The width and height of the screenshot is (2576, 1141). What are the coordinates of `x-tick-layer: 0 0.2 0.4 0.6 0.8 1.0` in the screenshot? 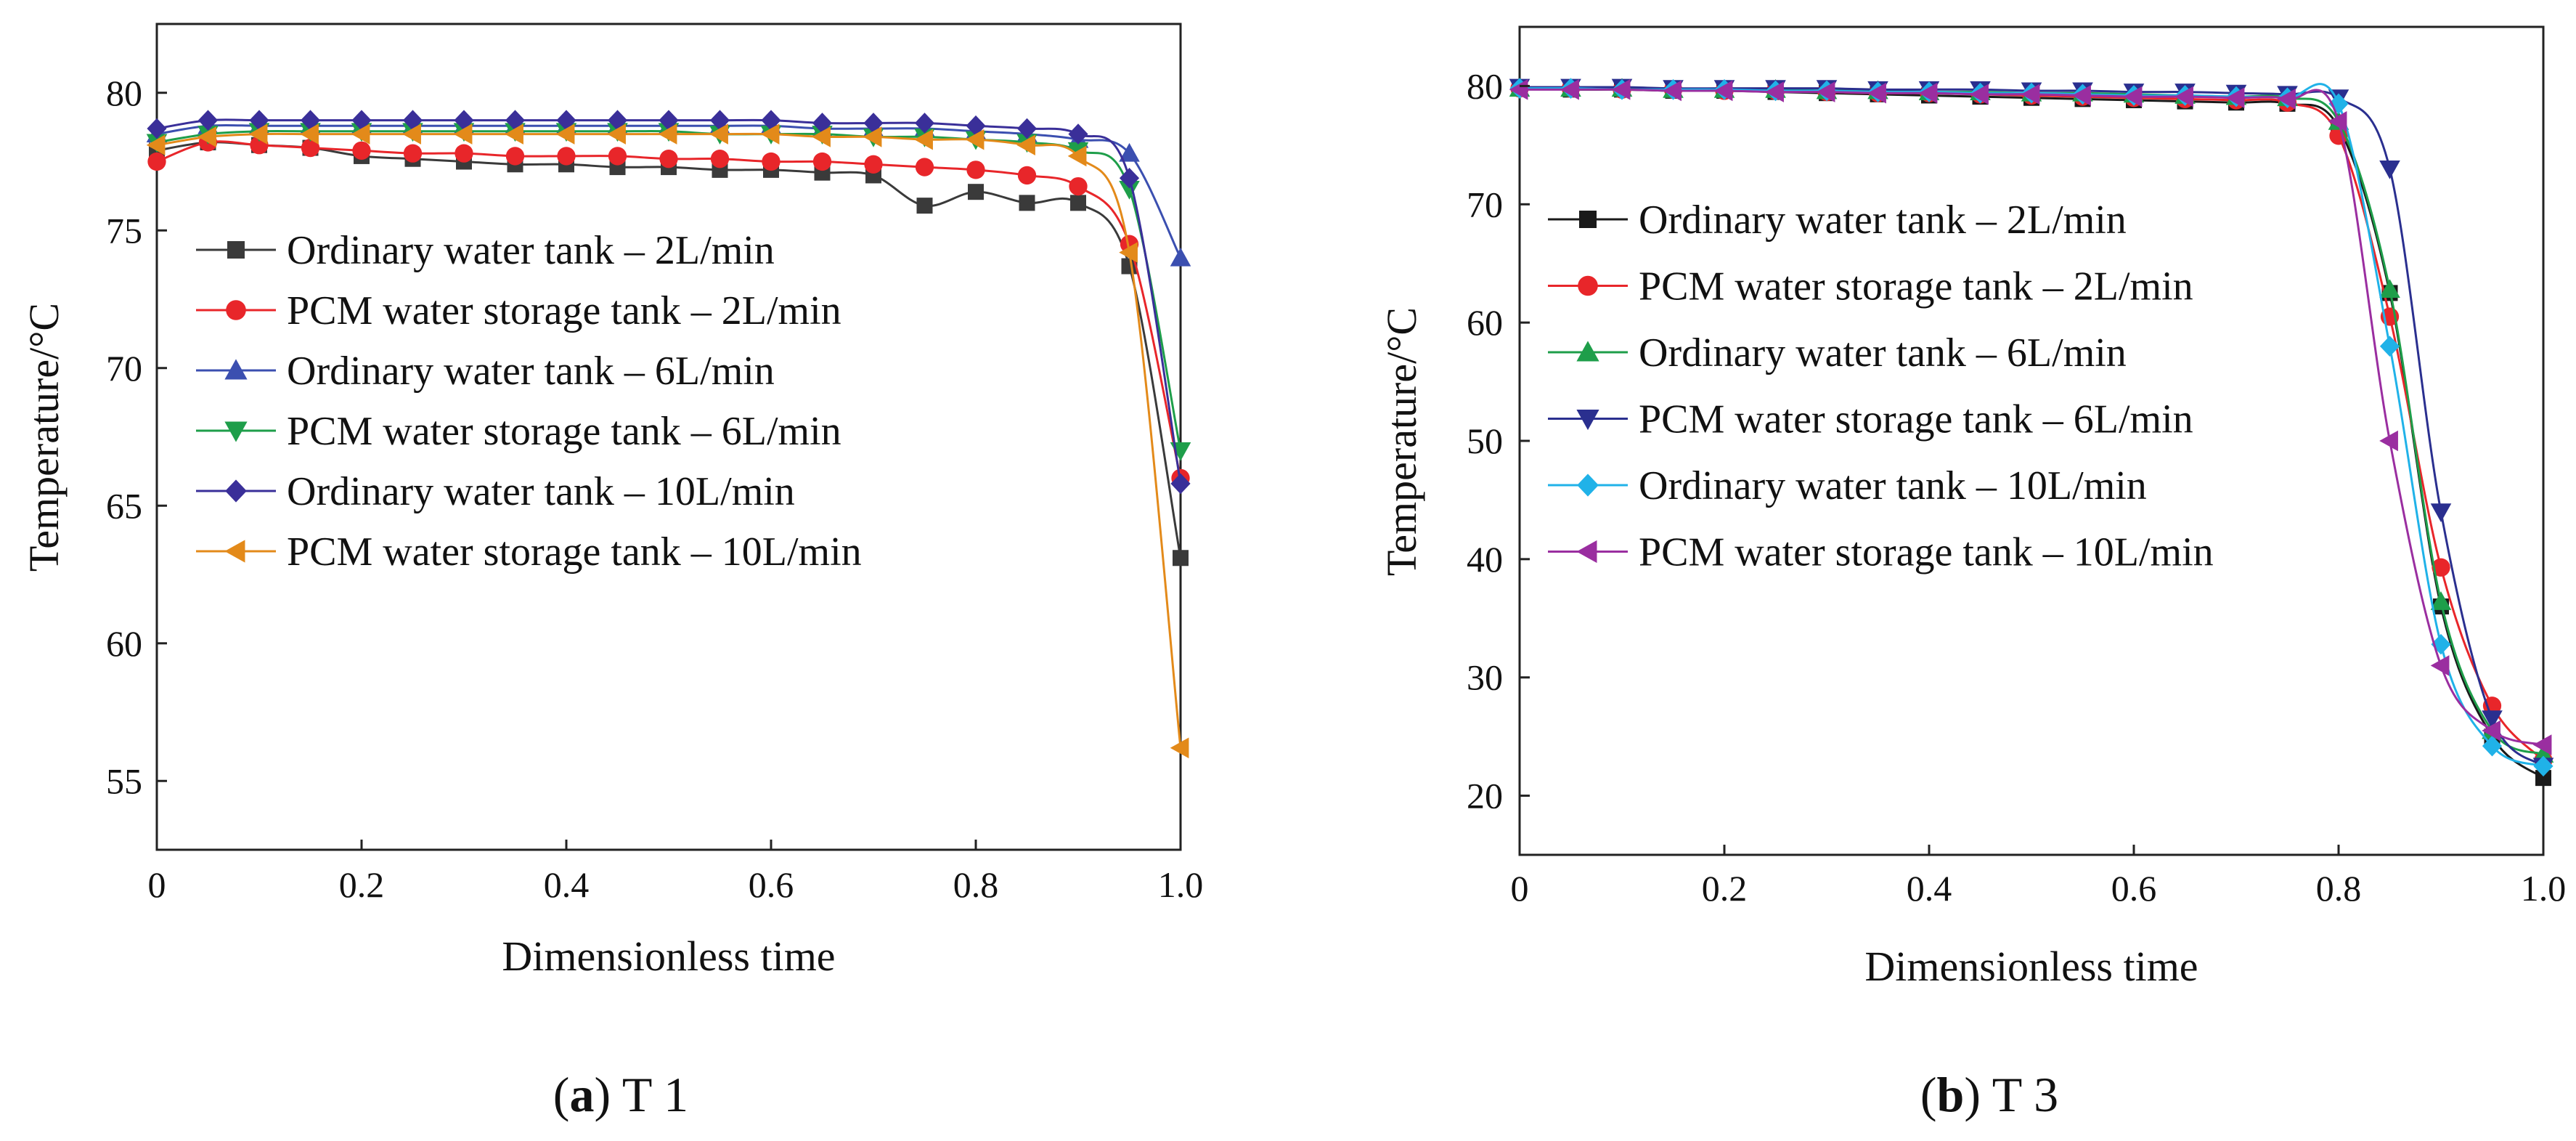 It's located at (2039, 877).